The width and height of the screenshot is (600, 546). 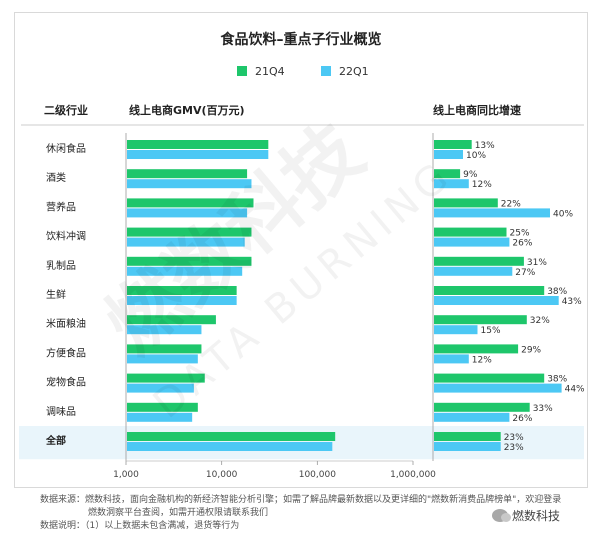 I want to click on growth-value-label: 33%, so click(x=543, y=409).